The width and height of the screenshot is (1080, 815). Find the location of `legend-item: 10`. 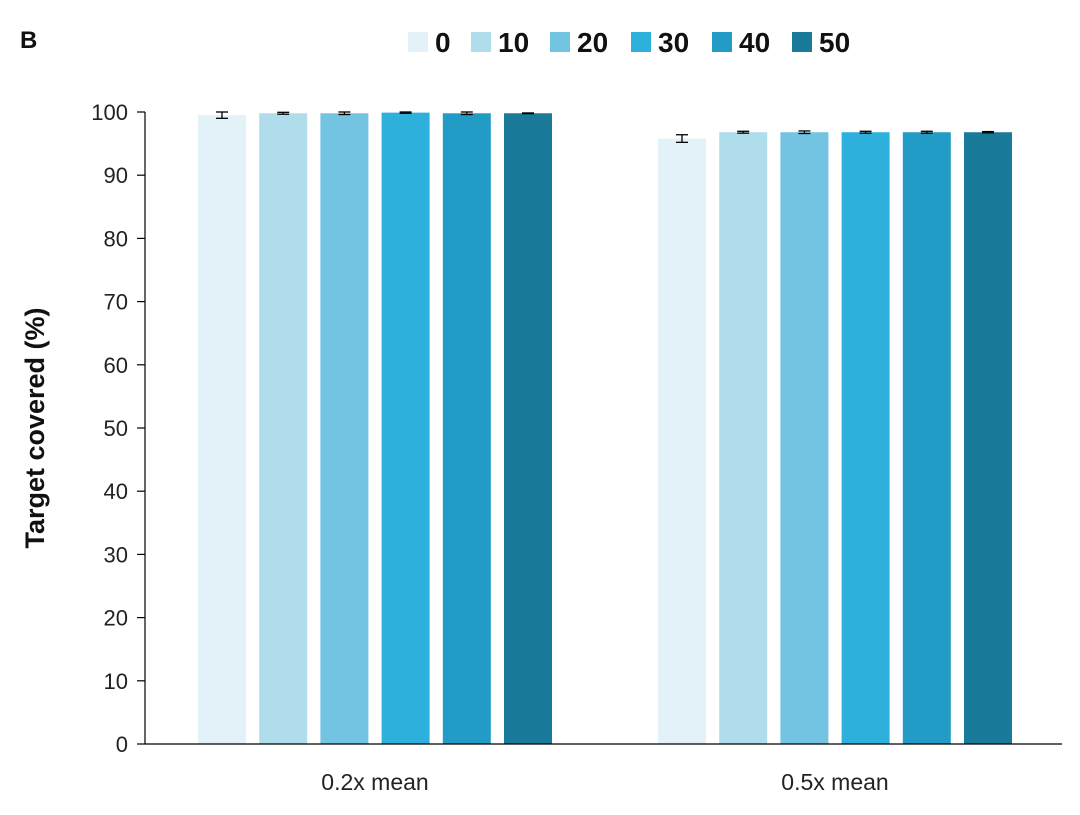

legend-item: 10 is located at coordinates (500, 42).